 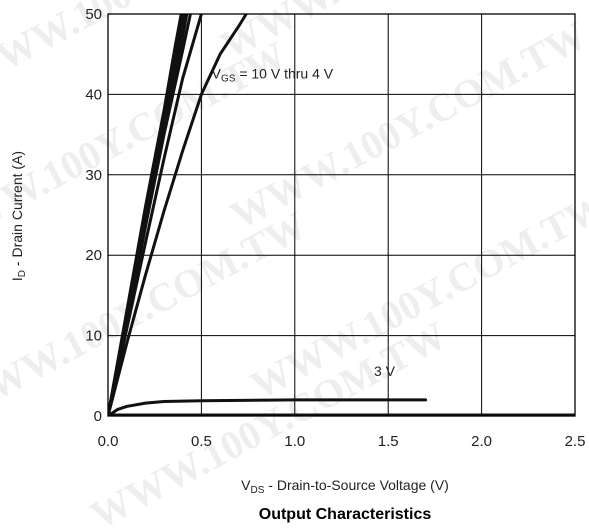 What do you see at coordinates (18, 216) in the screenshot?
I see `y-axis-label: ID - Drain Current (A)` at bounding box center [18, 216].